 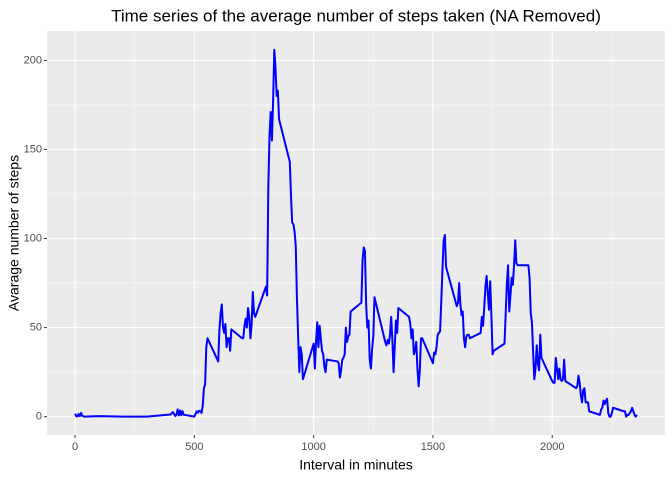 I want to click on y-tick-label: 0, so click(x=39, y=417).